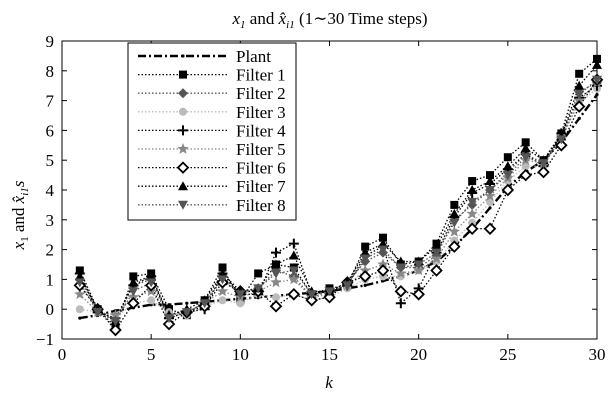 The width and height of the screenshot is (608, 394). I want to click on legend-label: Filter 7, so click(261, 186).